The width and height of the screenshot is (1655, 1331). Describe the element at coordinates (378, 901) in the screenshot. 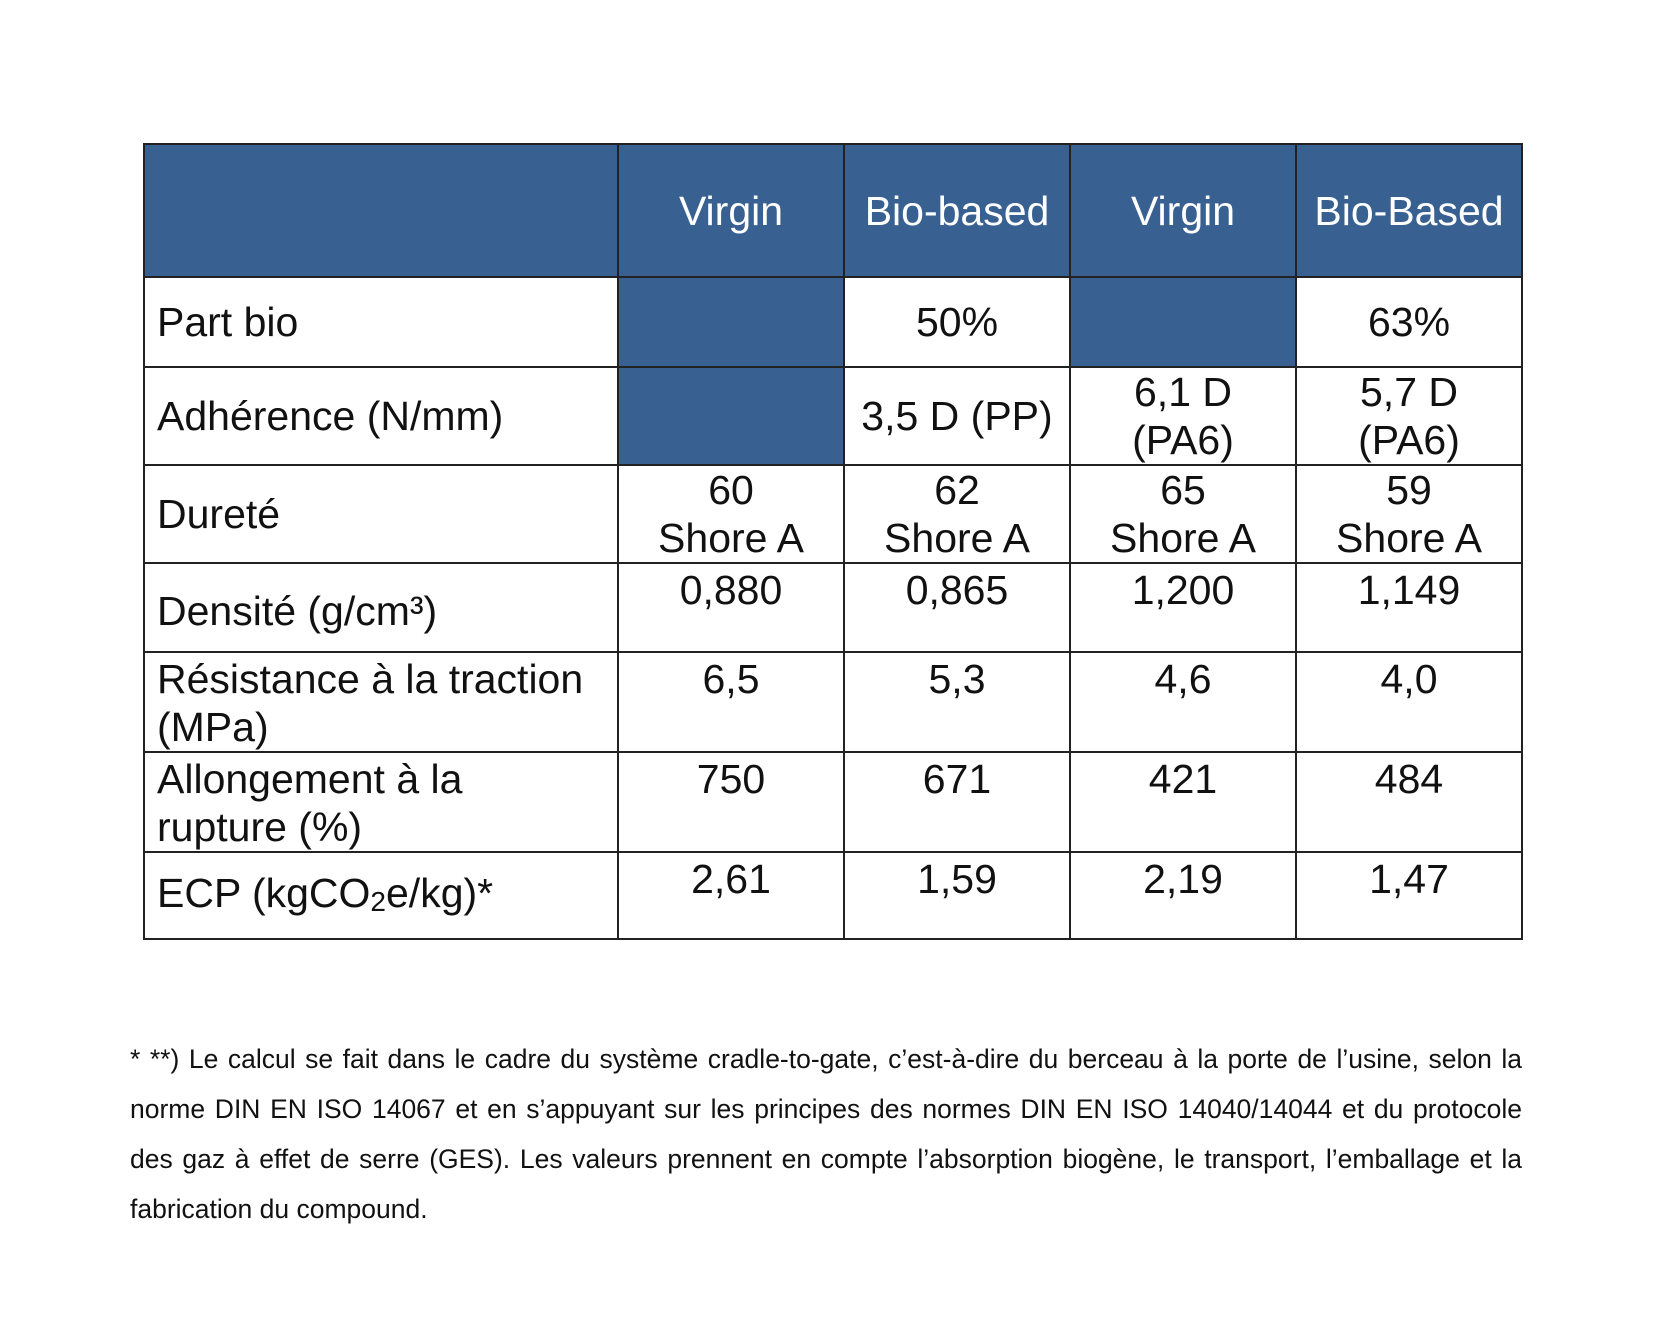

I see `ecp-label-subscript: 2` at that location.